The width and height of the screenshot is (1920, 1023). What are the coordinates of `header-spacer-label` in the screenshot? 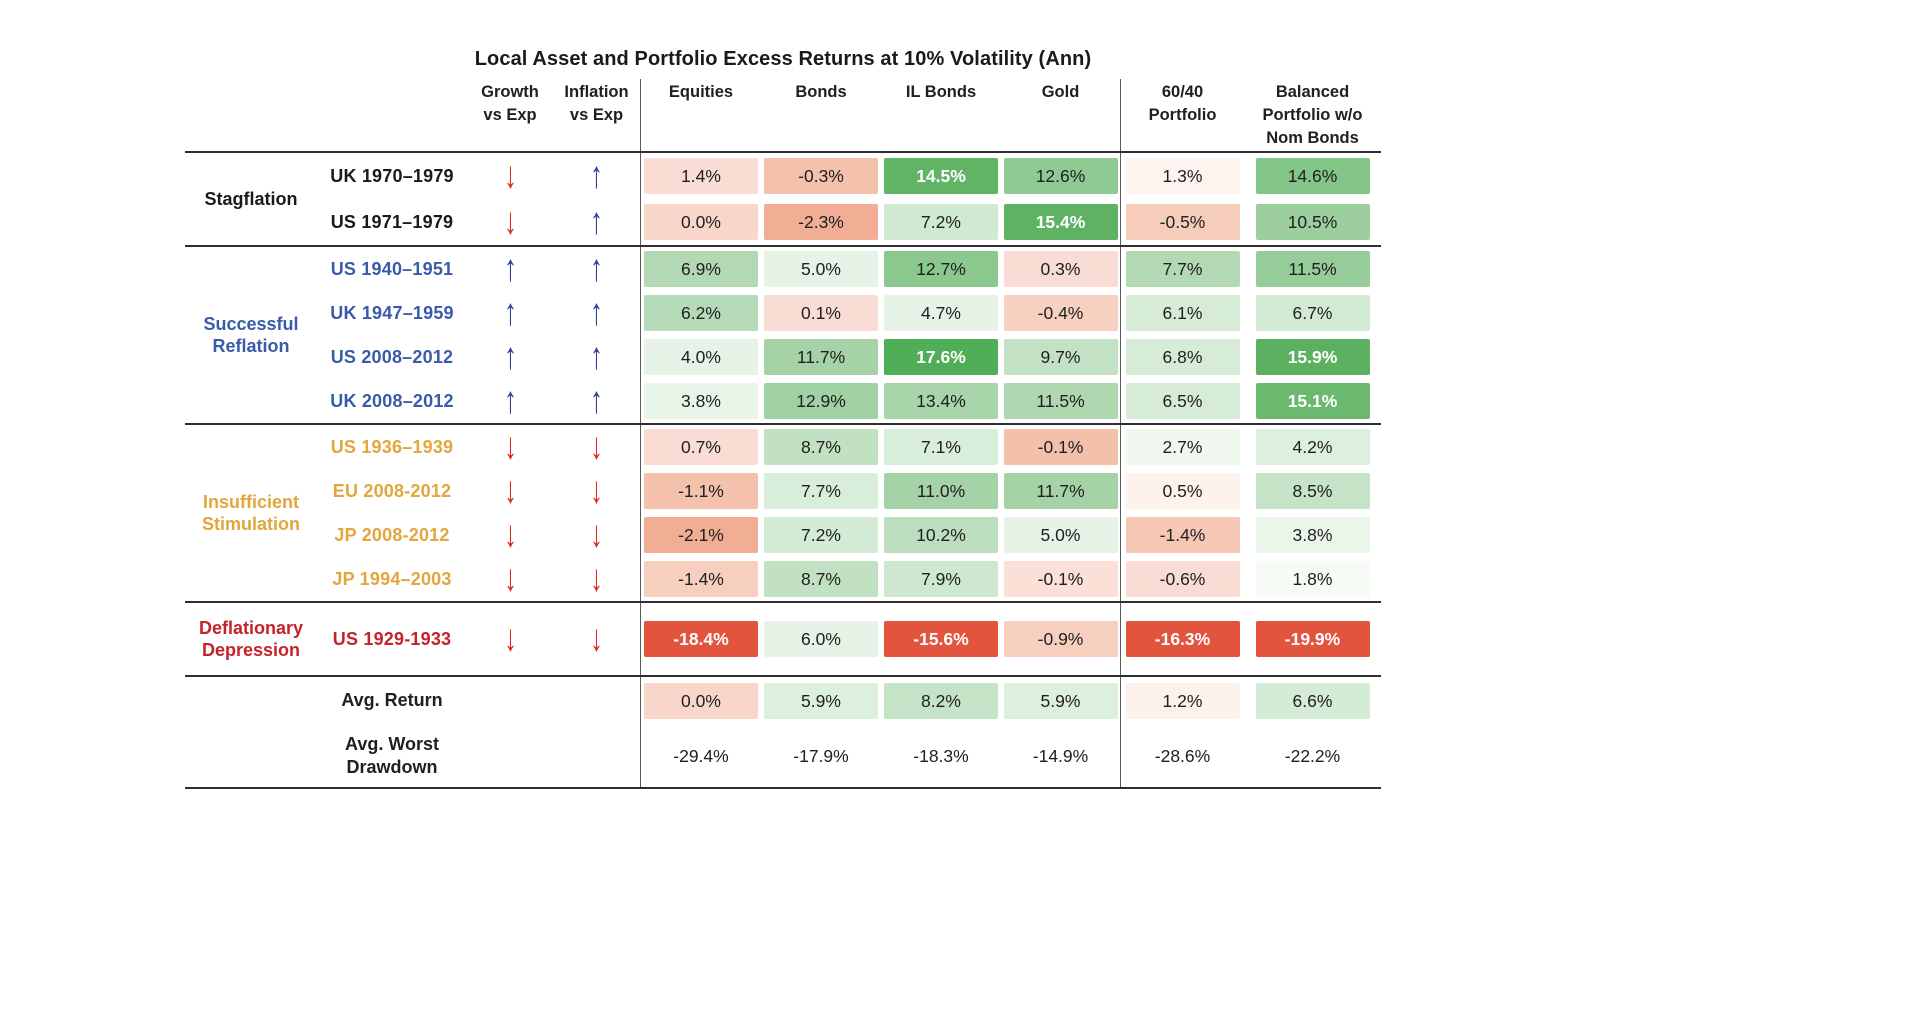 It's located at (392, 115).